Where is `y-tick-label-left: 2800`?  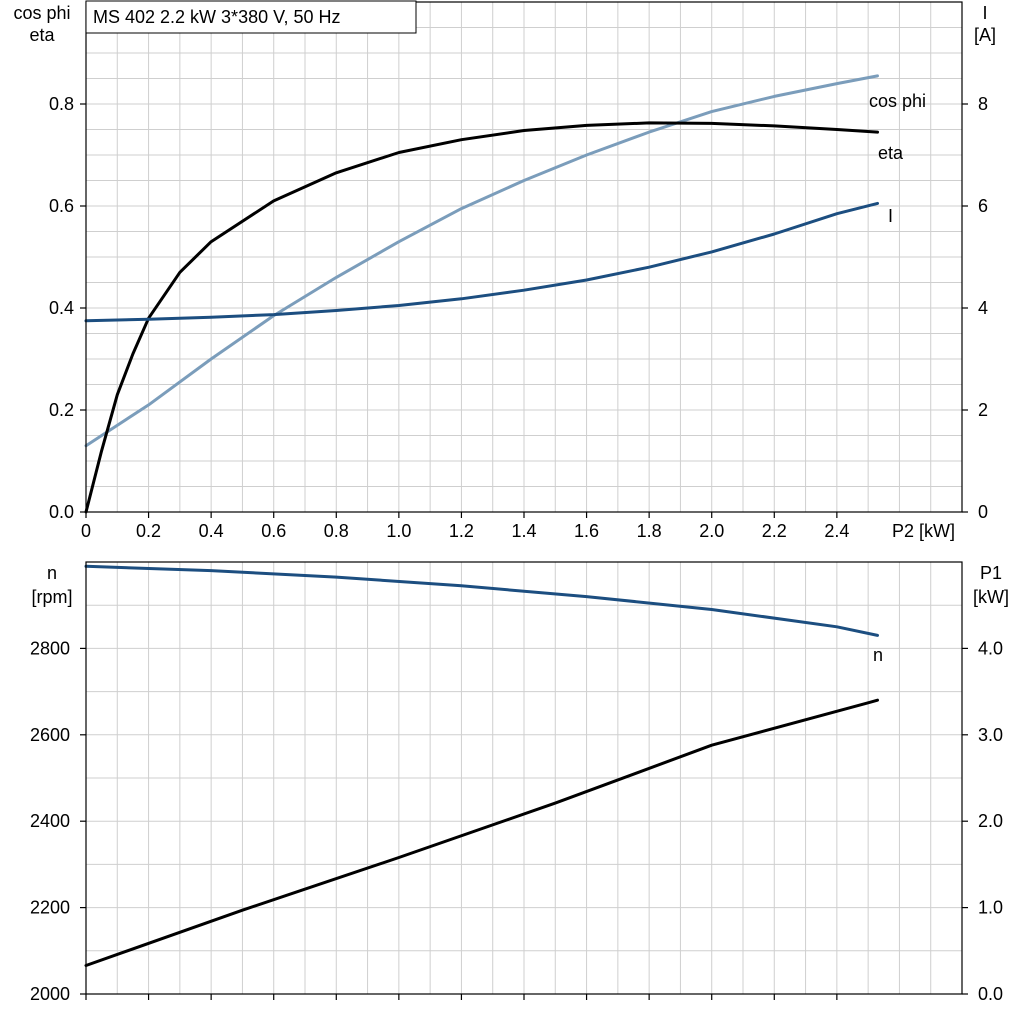
y-tick-label-left: 2800 is located at coordinates (50, 648).